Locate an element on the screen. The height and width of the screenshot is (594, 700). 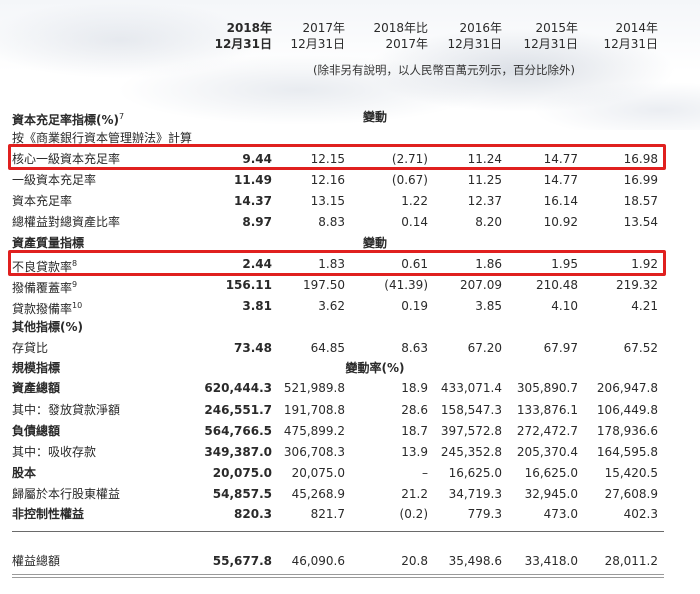
value-change: 18.7 is located at coordinates (414, 431).